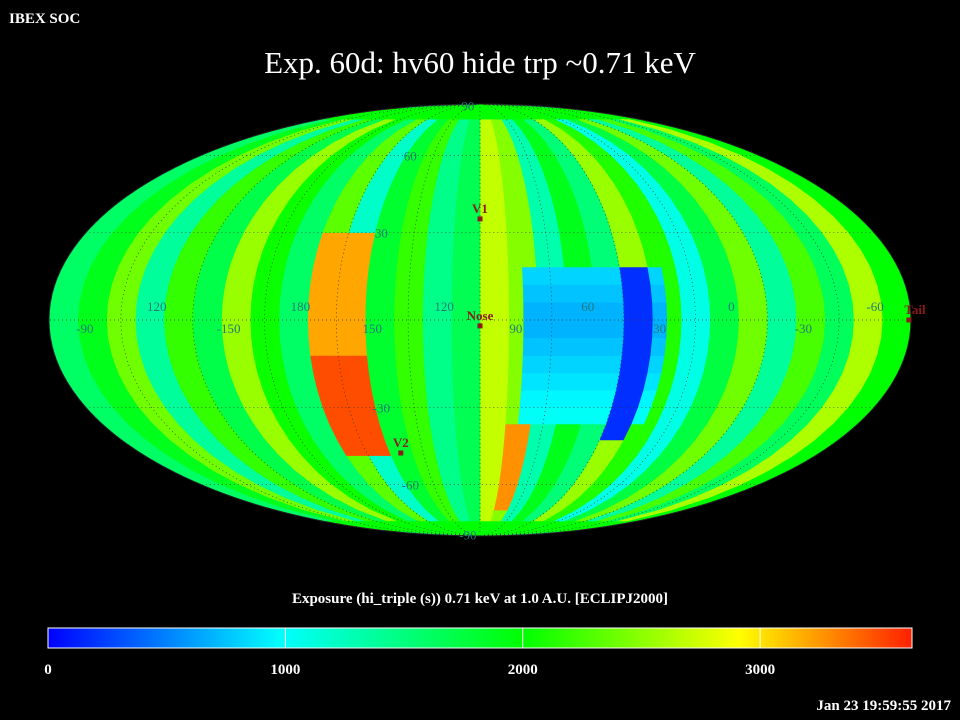 The image size is (960, 720). What do you see at coordinates (480, 315) in the screenshot?
I see `marker-label-nose: Nose` at bounding box center [480, 315].